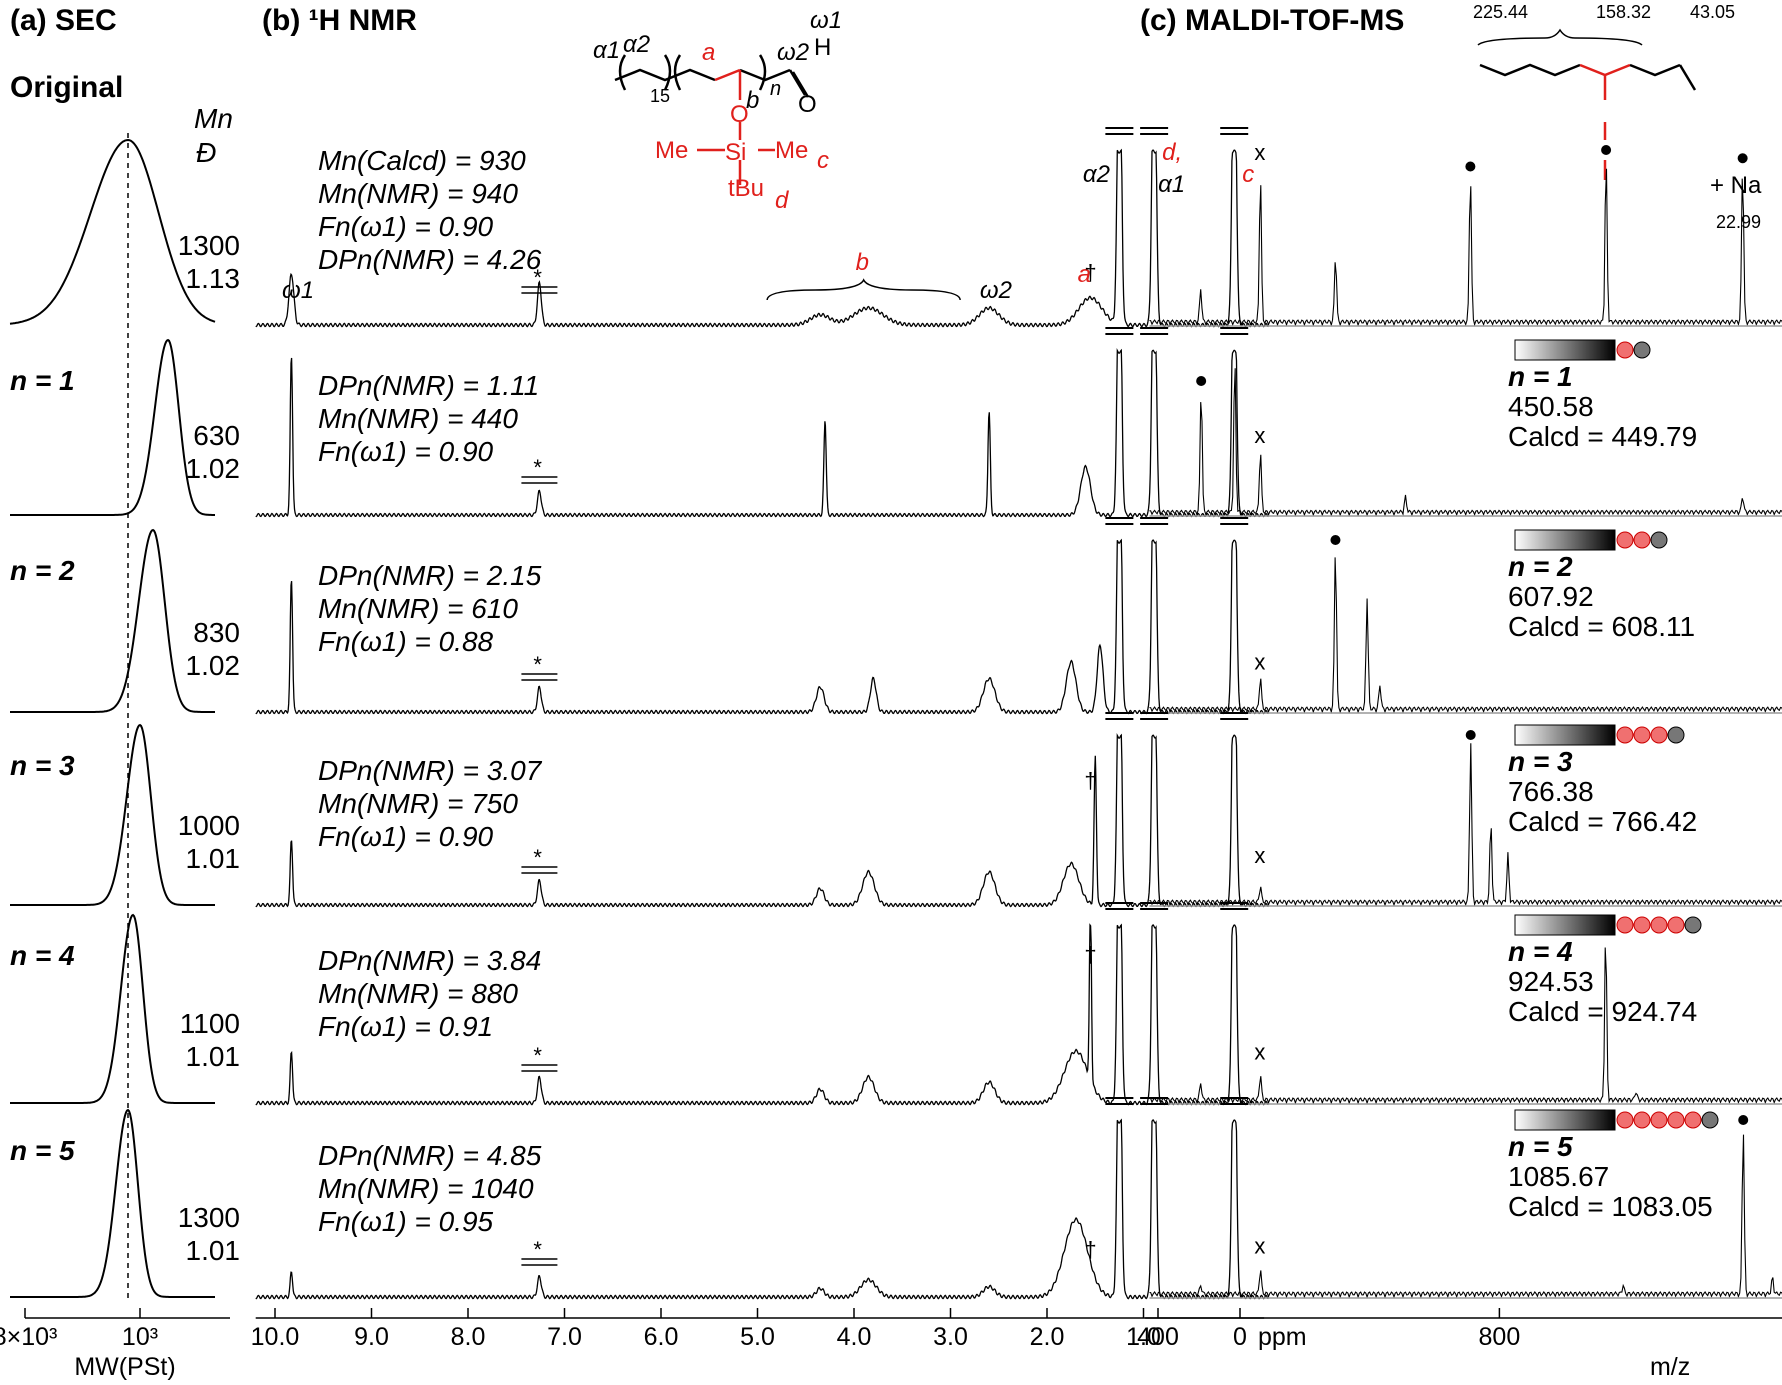  What do you see at coordinates (418, 993) in the screenshot?
I see `nmr-value: Mn(NMR) = 880` at bounding box center [418, 993].